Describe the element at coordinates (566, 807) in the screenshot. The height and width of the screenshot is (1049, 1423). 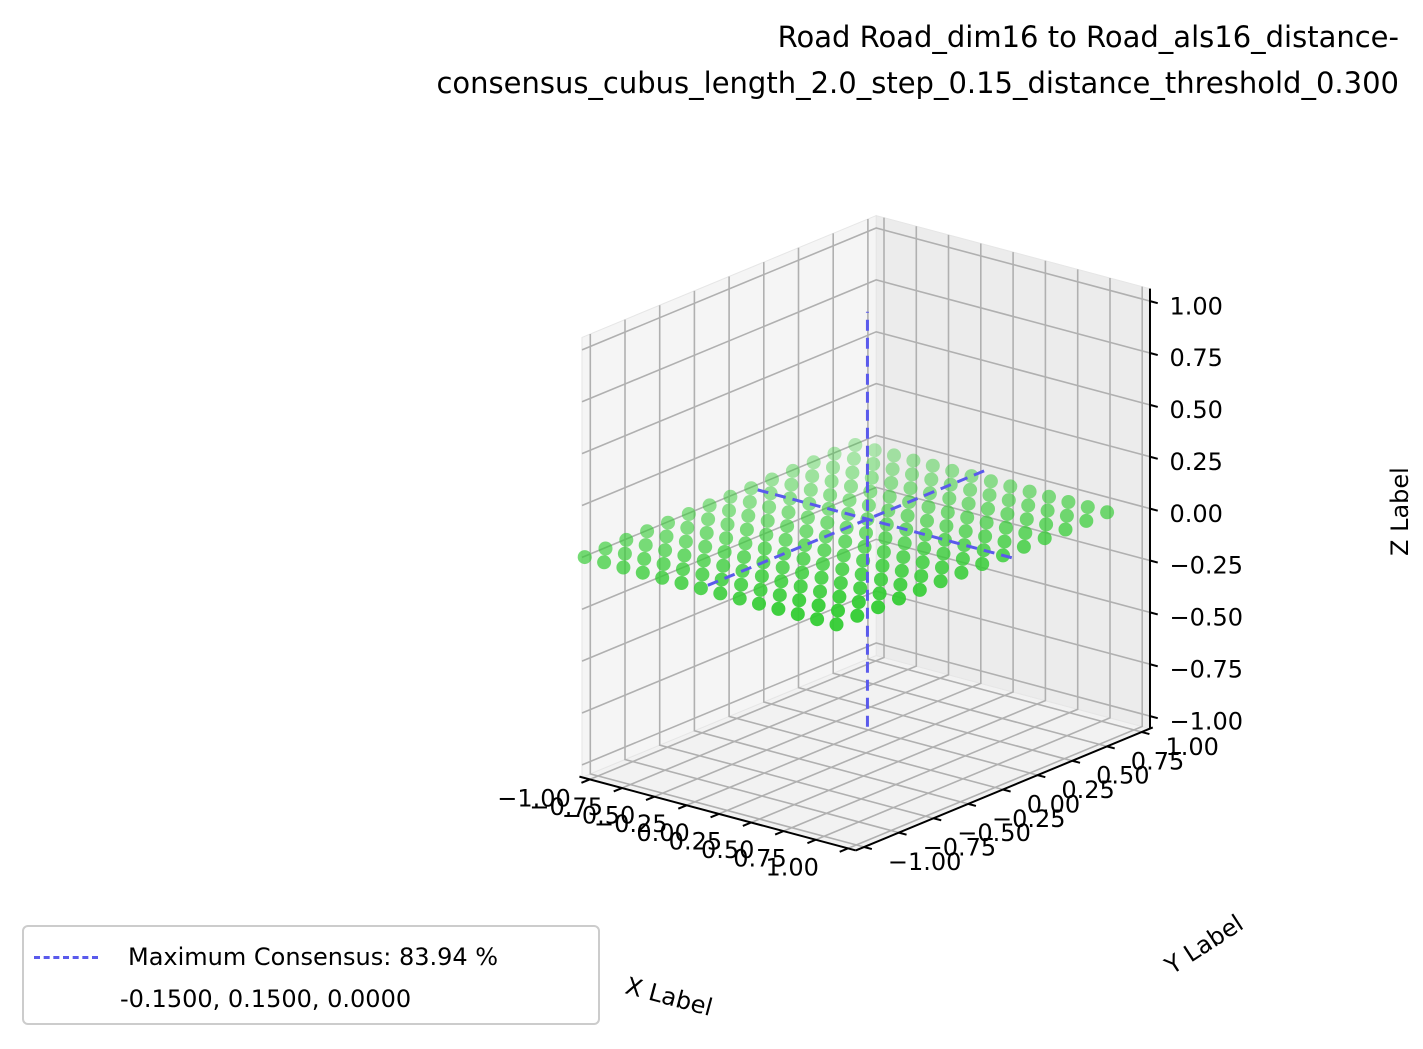
I see `x-tick-label: −0.75` at that location.